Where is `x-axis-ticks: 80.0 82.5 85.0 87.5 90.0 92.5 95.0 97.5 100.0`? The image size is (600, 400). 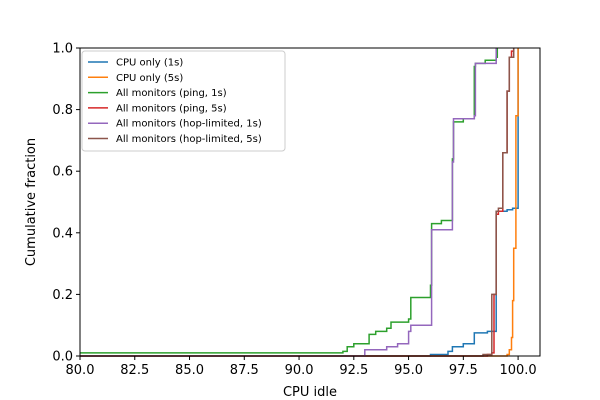
x-axis-ticks: 80.0 82.5 85.0 87.5 90.0 92.5 95.0 97.5 100.0 is located at coordinates (301, 367).